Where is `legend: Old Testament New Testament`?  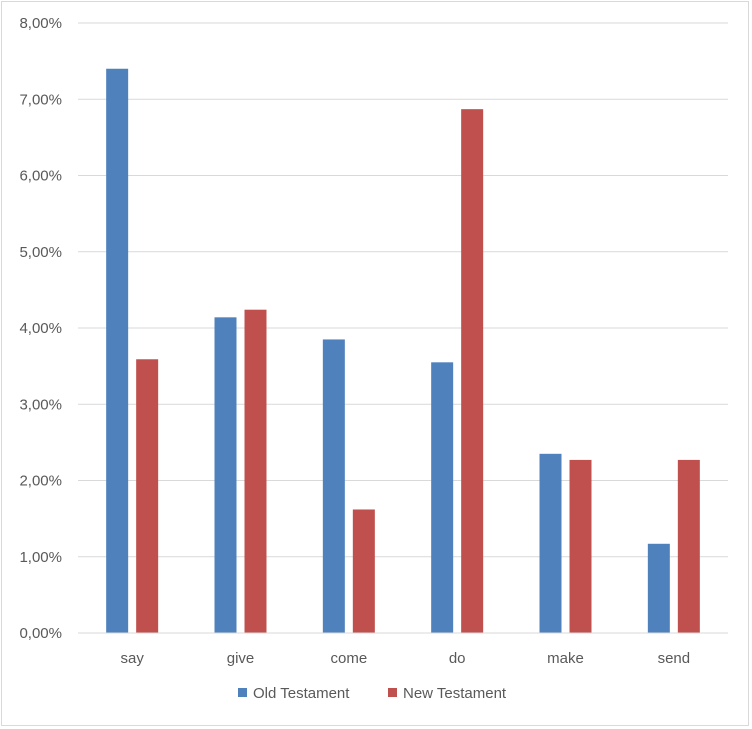 legend: Old Testament New Testament is located at coordinates (372, 693).